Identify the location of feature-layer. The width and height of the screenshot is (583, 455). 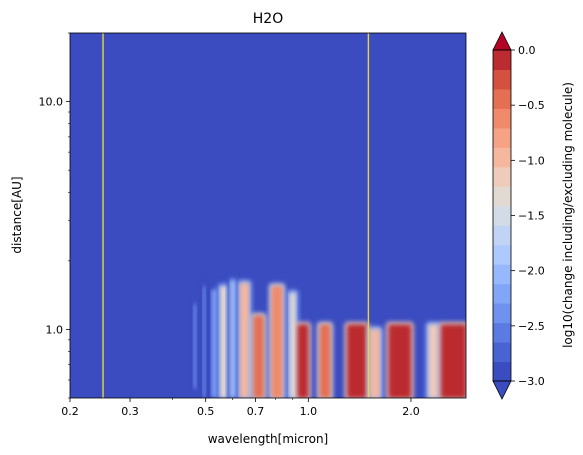
(328, 337).